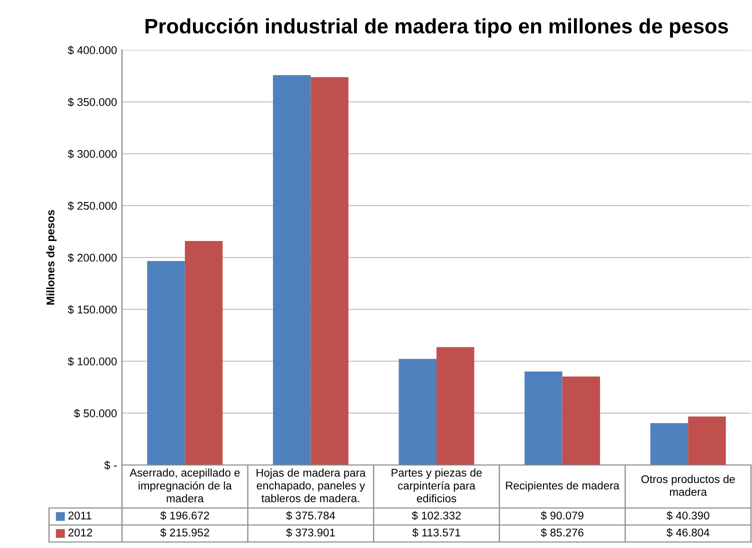 This screenshot has height=548, width=752. I want to click on data-label: $ 375.784, so click(311, 515).